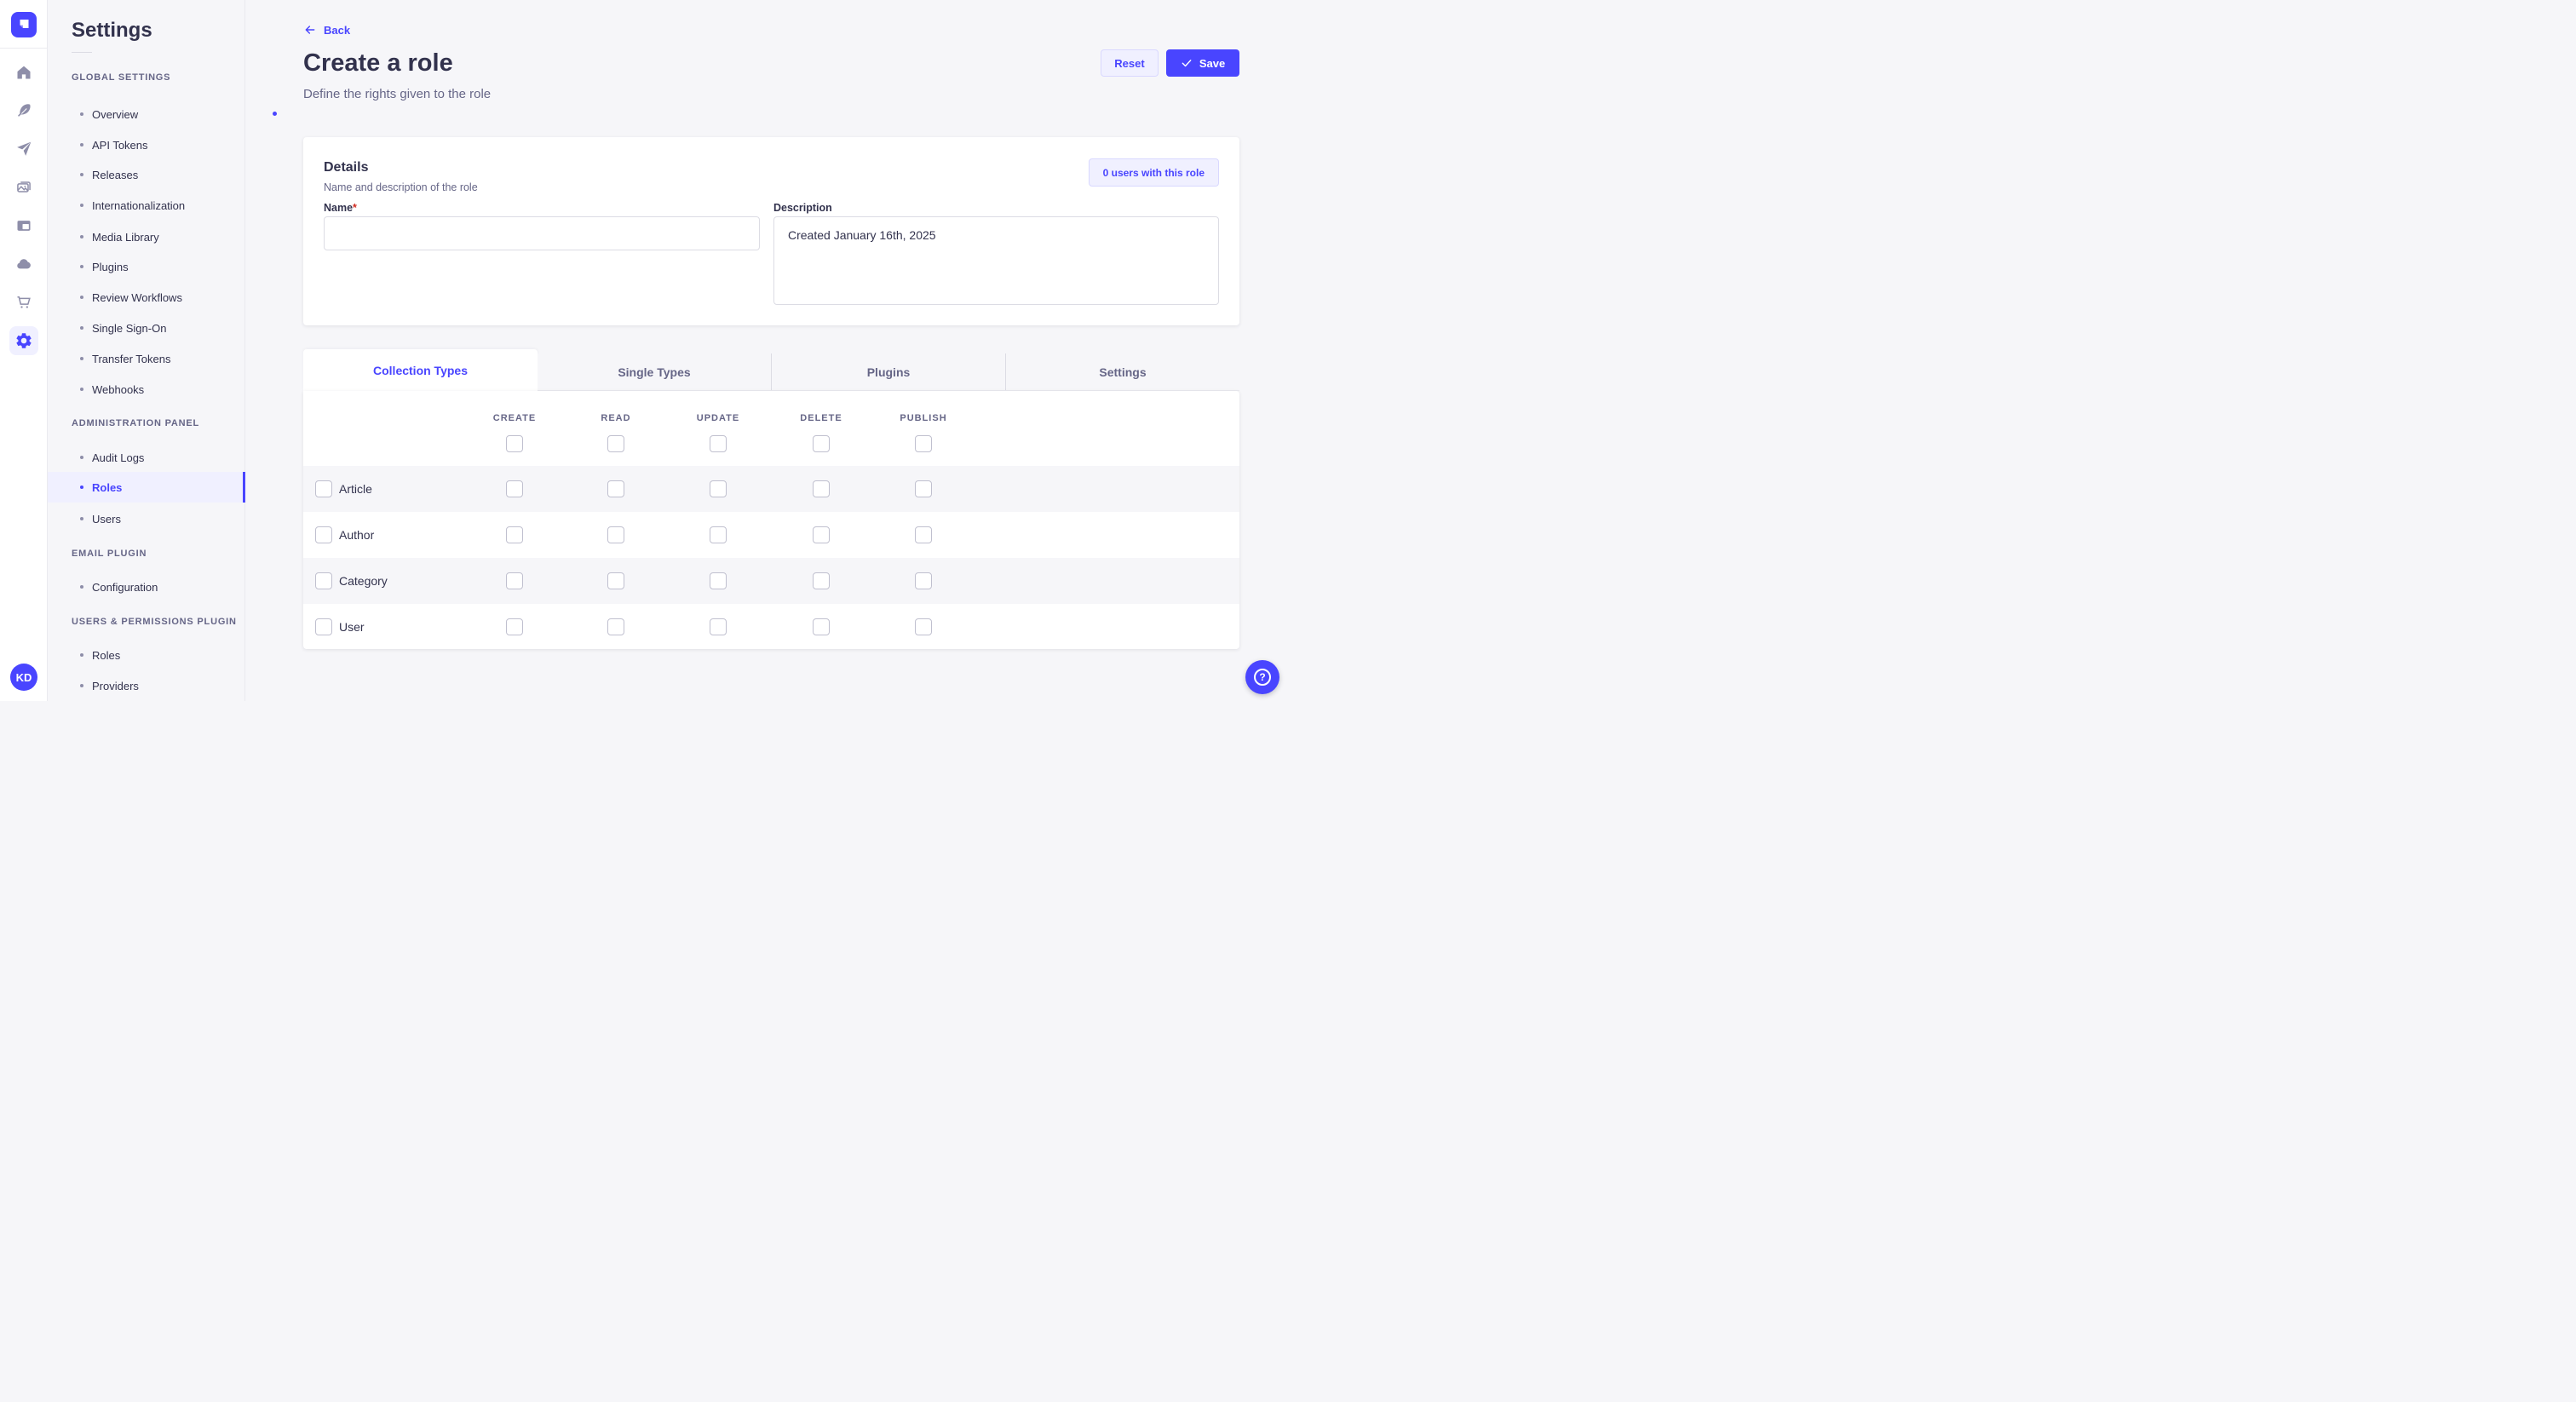 This screenshot has width=2576, height=1402. What do you see at coordinates (924, 444) in the screenshot?
I see `select-all-publish-checkbox` at bounding box center [924, 444].